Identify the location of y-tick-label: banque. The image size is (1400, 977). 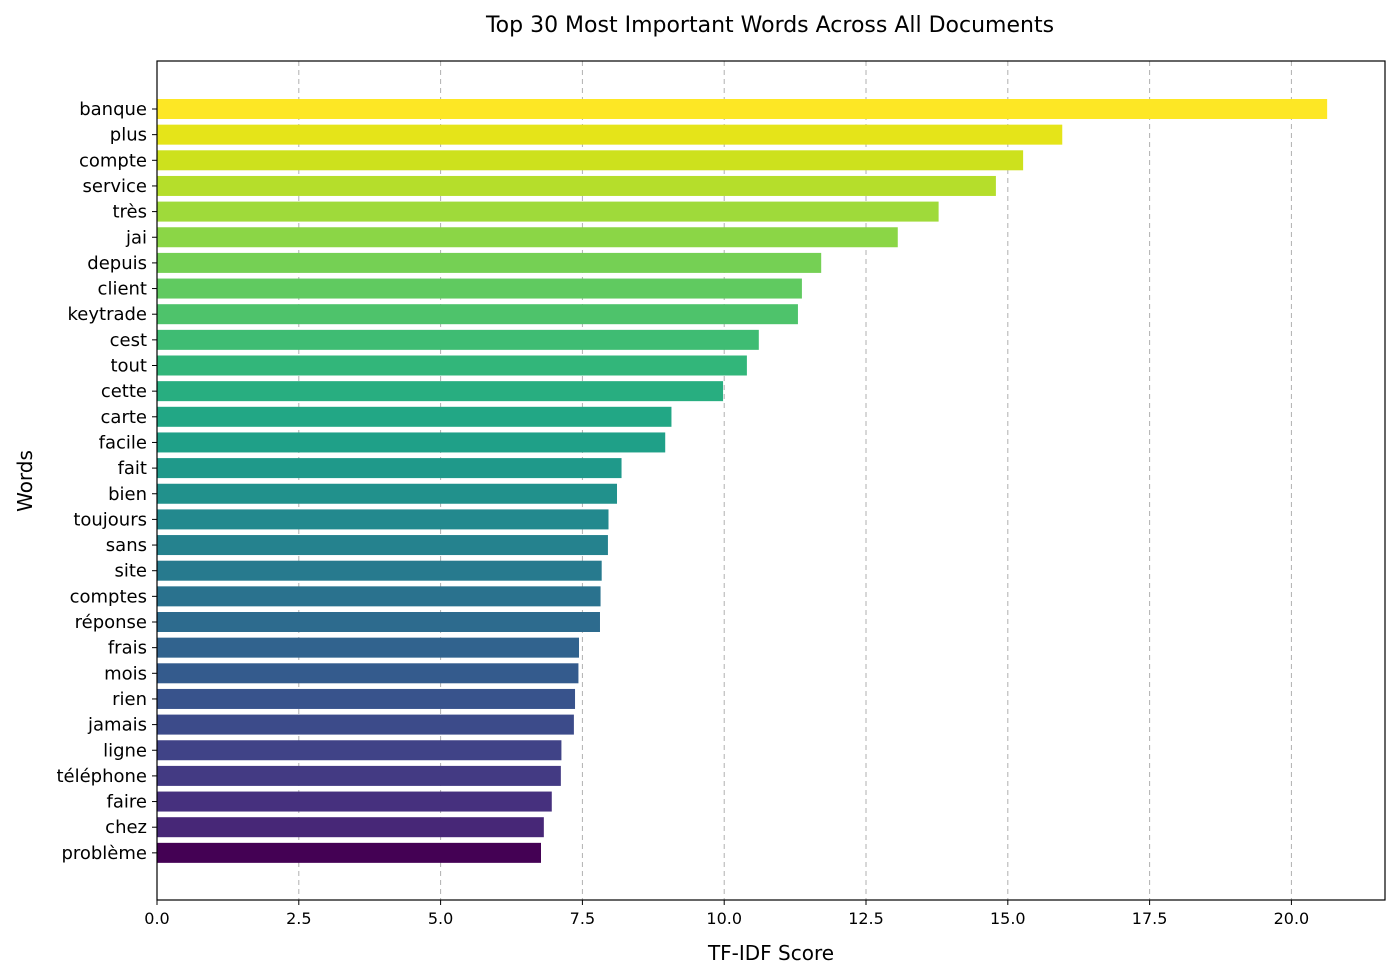
(113, 109).